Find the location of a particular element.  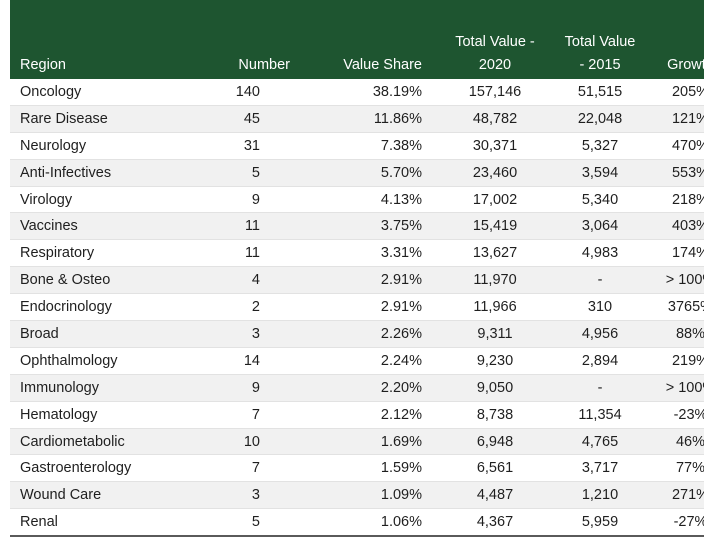

table-row: Oncology 140 38.19% 157,146 51,515 205% is located at coordinates (357, 92).